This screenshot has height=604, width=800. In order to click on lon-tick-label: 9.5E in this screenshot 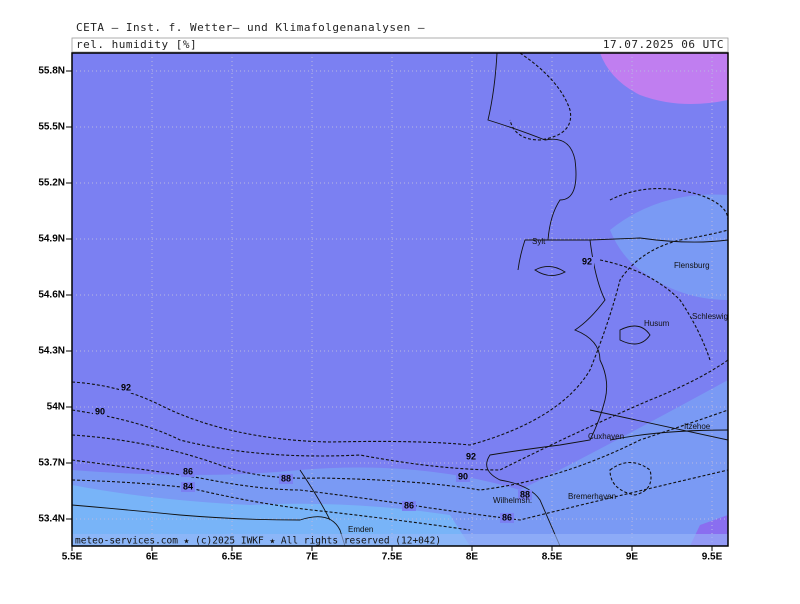, I will do `click(712, 557)`.